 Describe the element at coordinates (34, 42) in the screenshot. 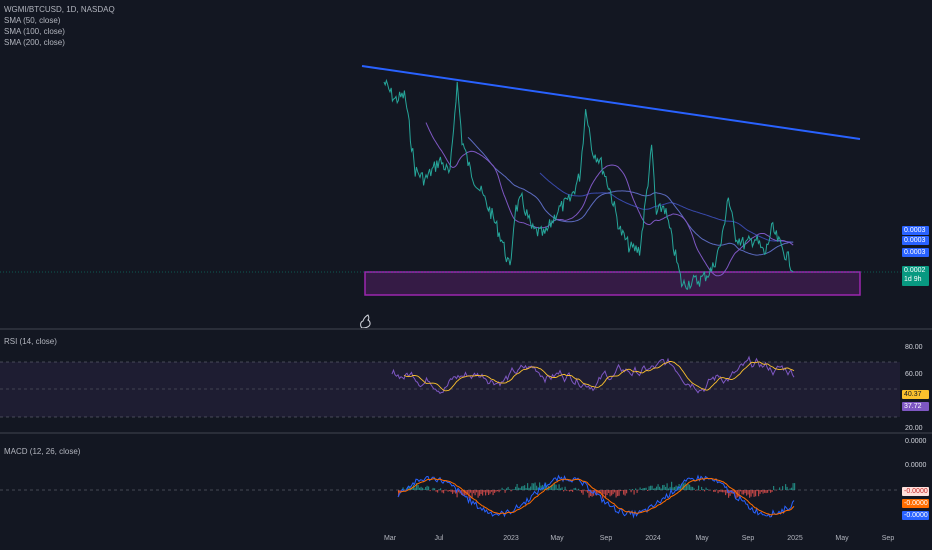

I see `sma-200-legend: SMA (200, close)` at that location.